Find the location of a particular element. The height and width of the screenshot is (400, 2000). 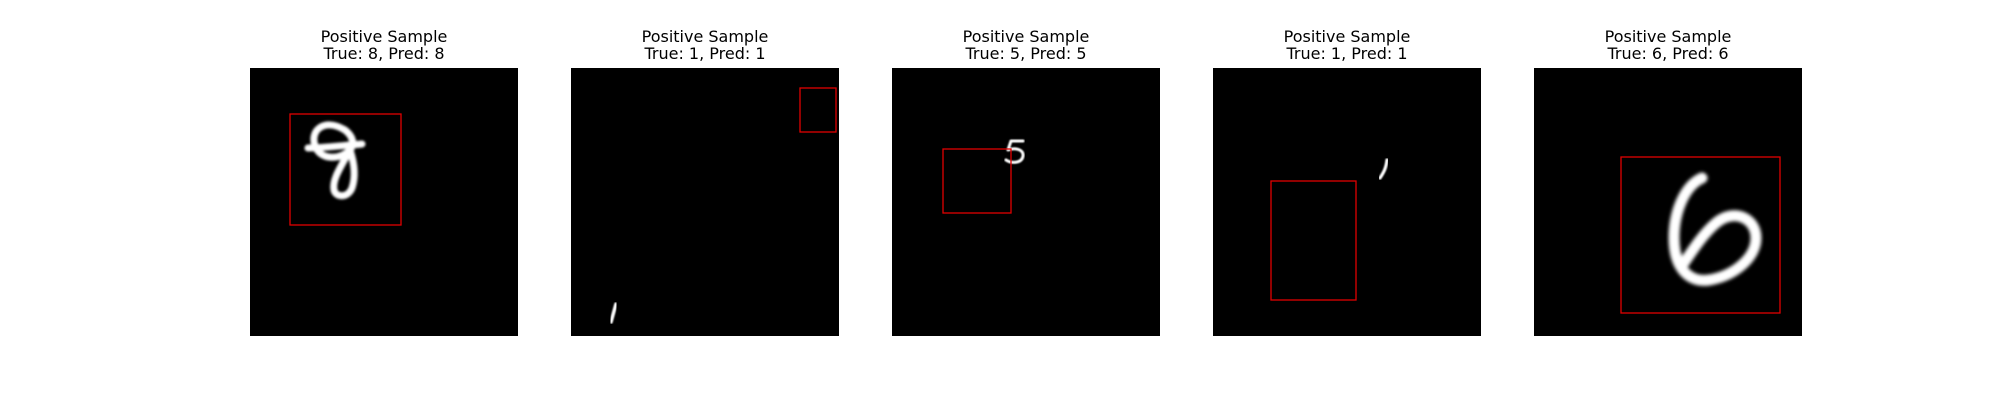

sample-panel: Positive Sample True: 8, Pred: 8 is located at coordinates (384, 200).